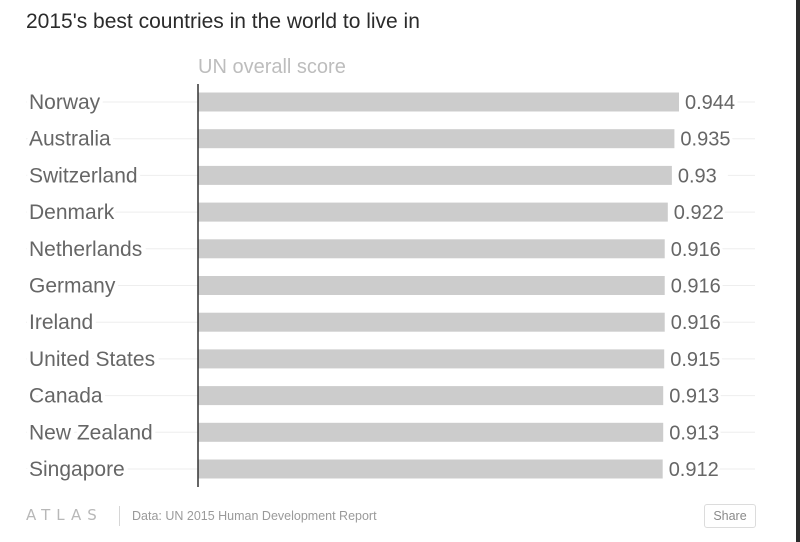 The width and height of the screenshot is (800, 542). Describe the element at coordinates (695, 360) in the screenshot. I see `value-label: 0.915` at that location.